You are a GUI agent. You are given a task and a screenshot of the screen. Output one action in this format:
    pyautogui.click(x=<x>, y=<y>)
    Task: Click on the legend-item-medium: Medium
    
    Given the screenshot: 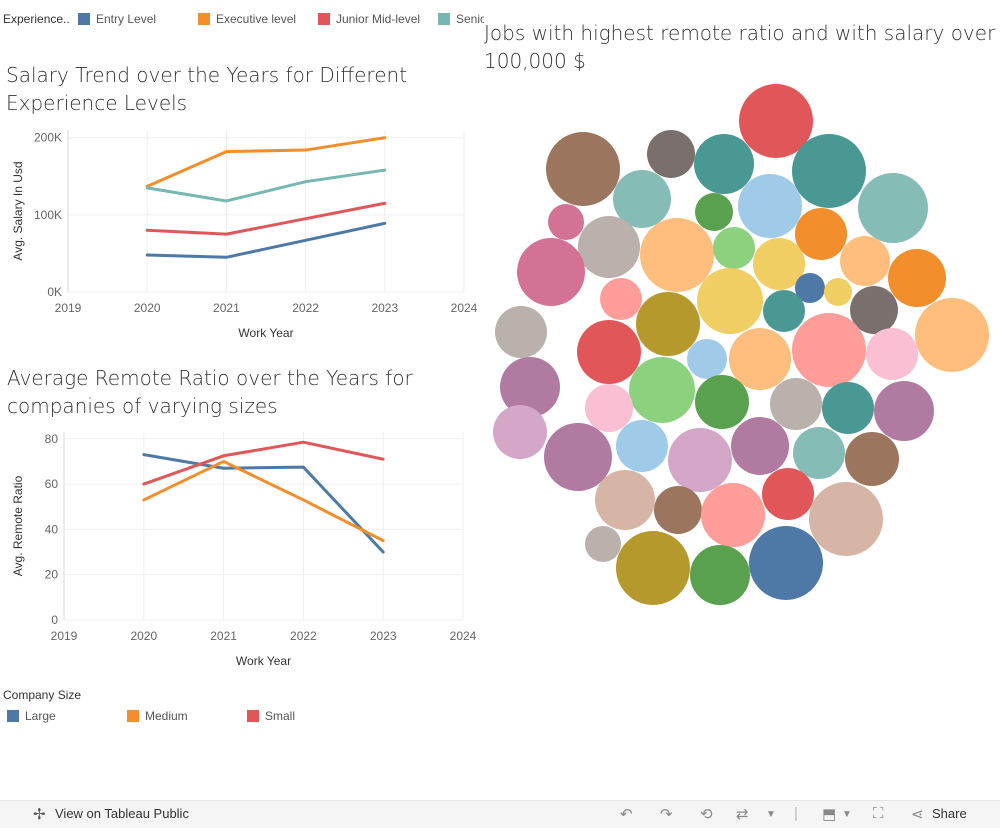 What is the action you would take?
    pyautogui.click(x=157, y=716)
    